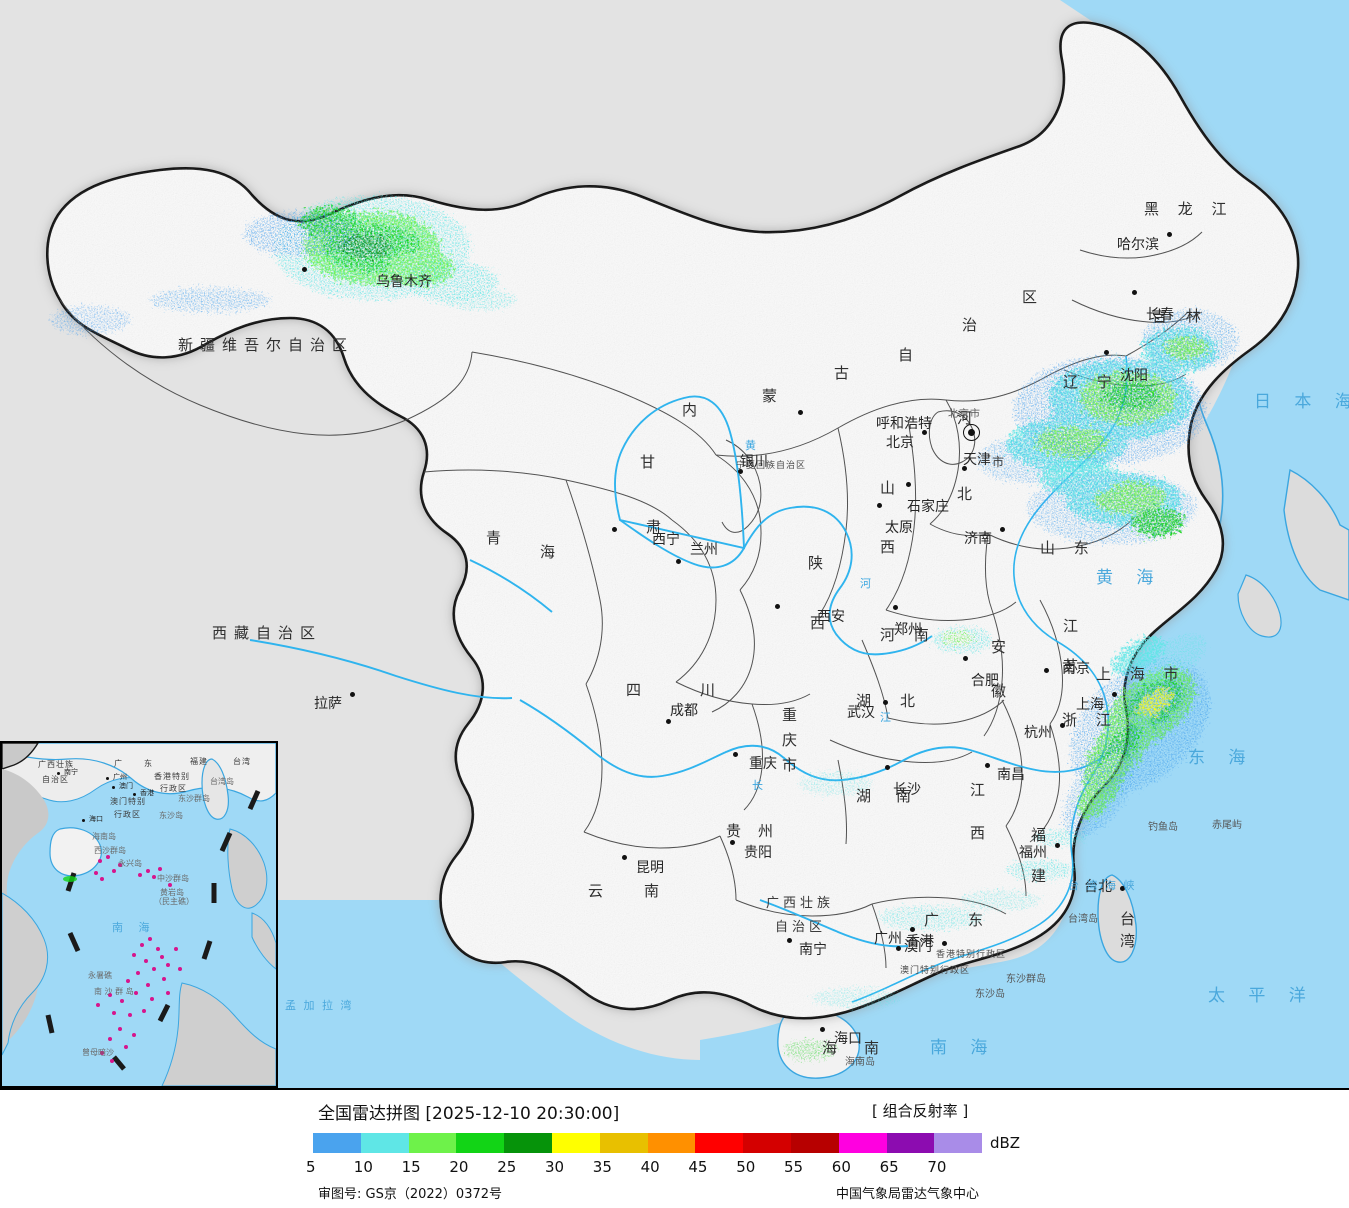 This screenshot has width=1349, height=1208. I want to click on tick-55: 55, so click(794, 1167).